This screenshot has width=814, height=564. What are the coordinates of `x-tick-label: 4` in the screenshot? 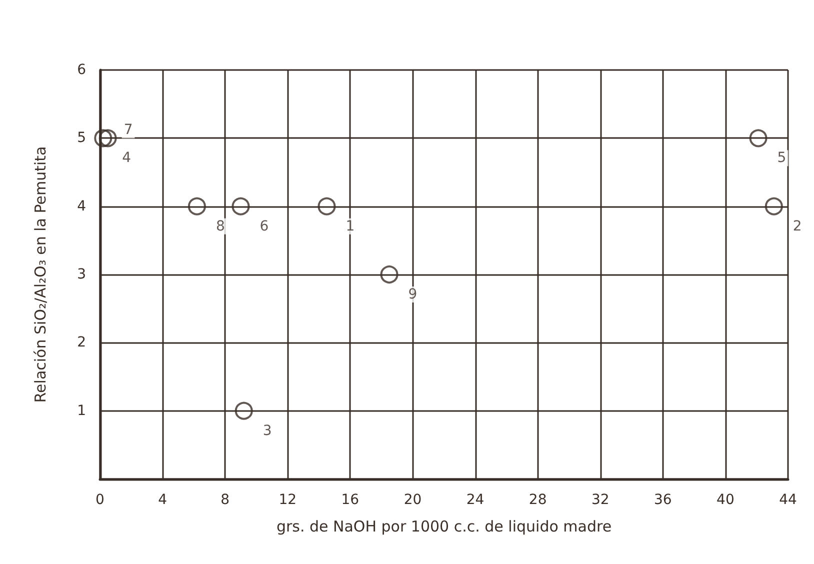 It's located at (163, 500).